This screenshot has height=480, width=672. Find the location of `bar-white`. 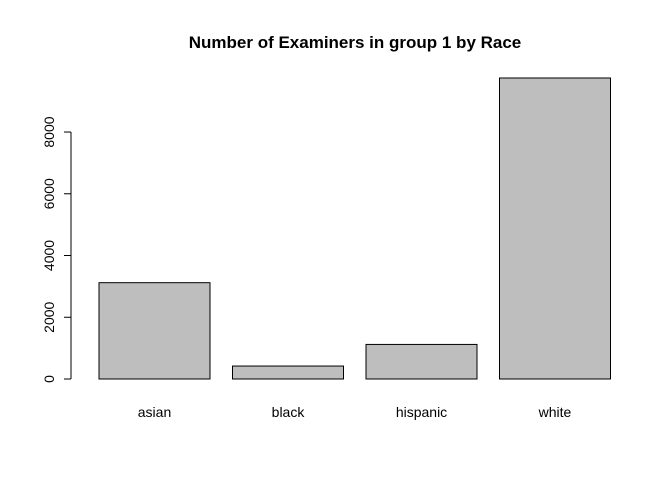

bar-white is located at coordinates (555, 228).